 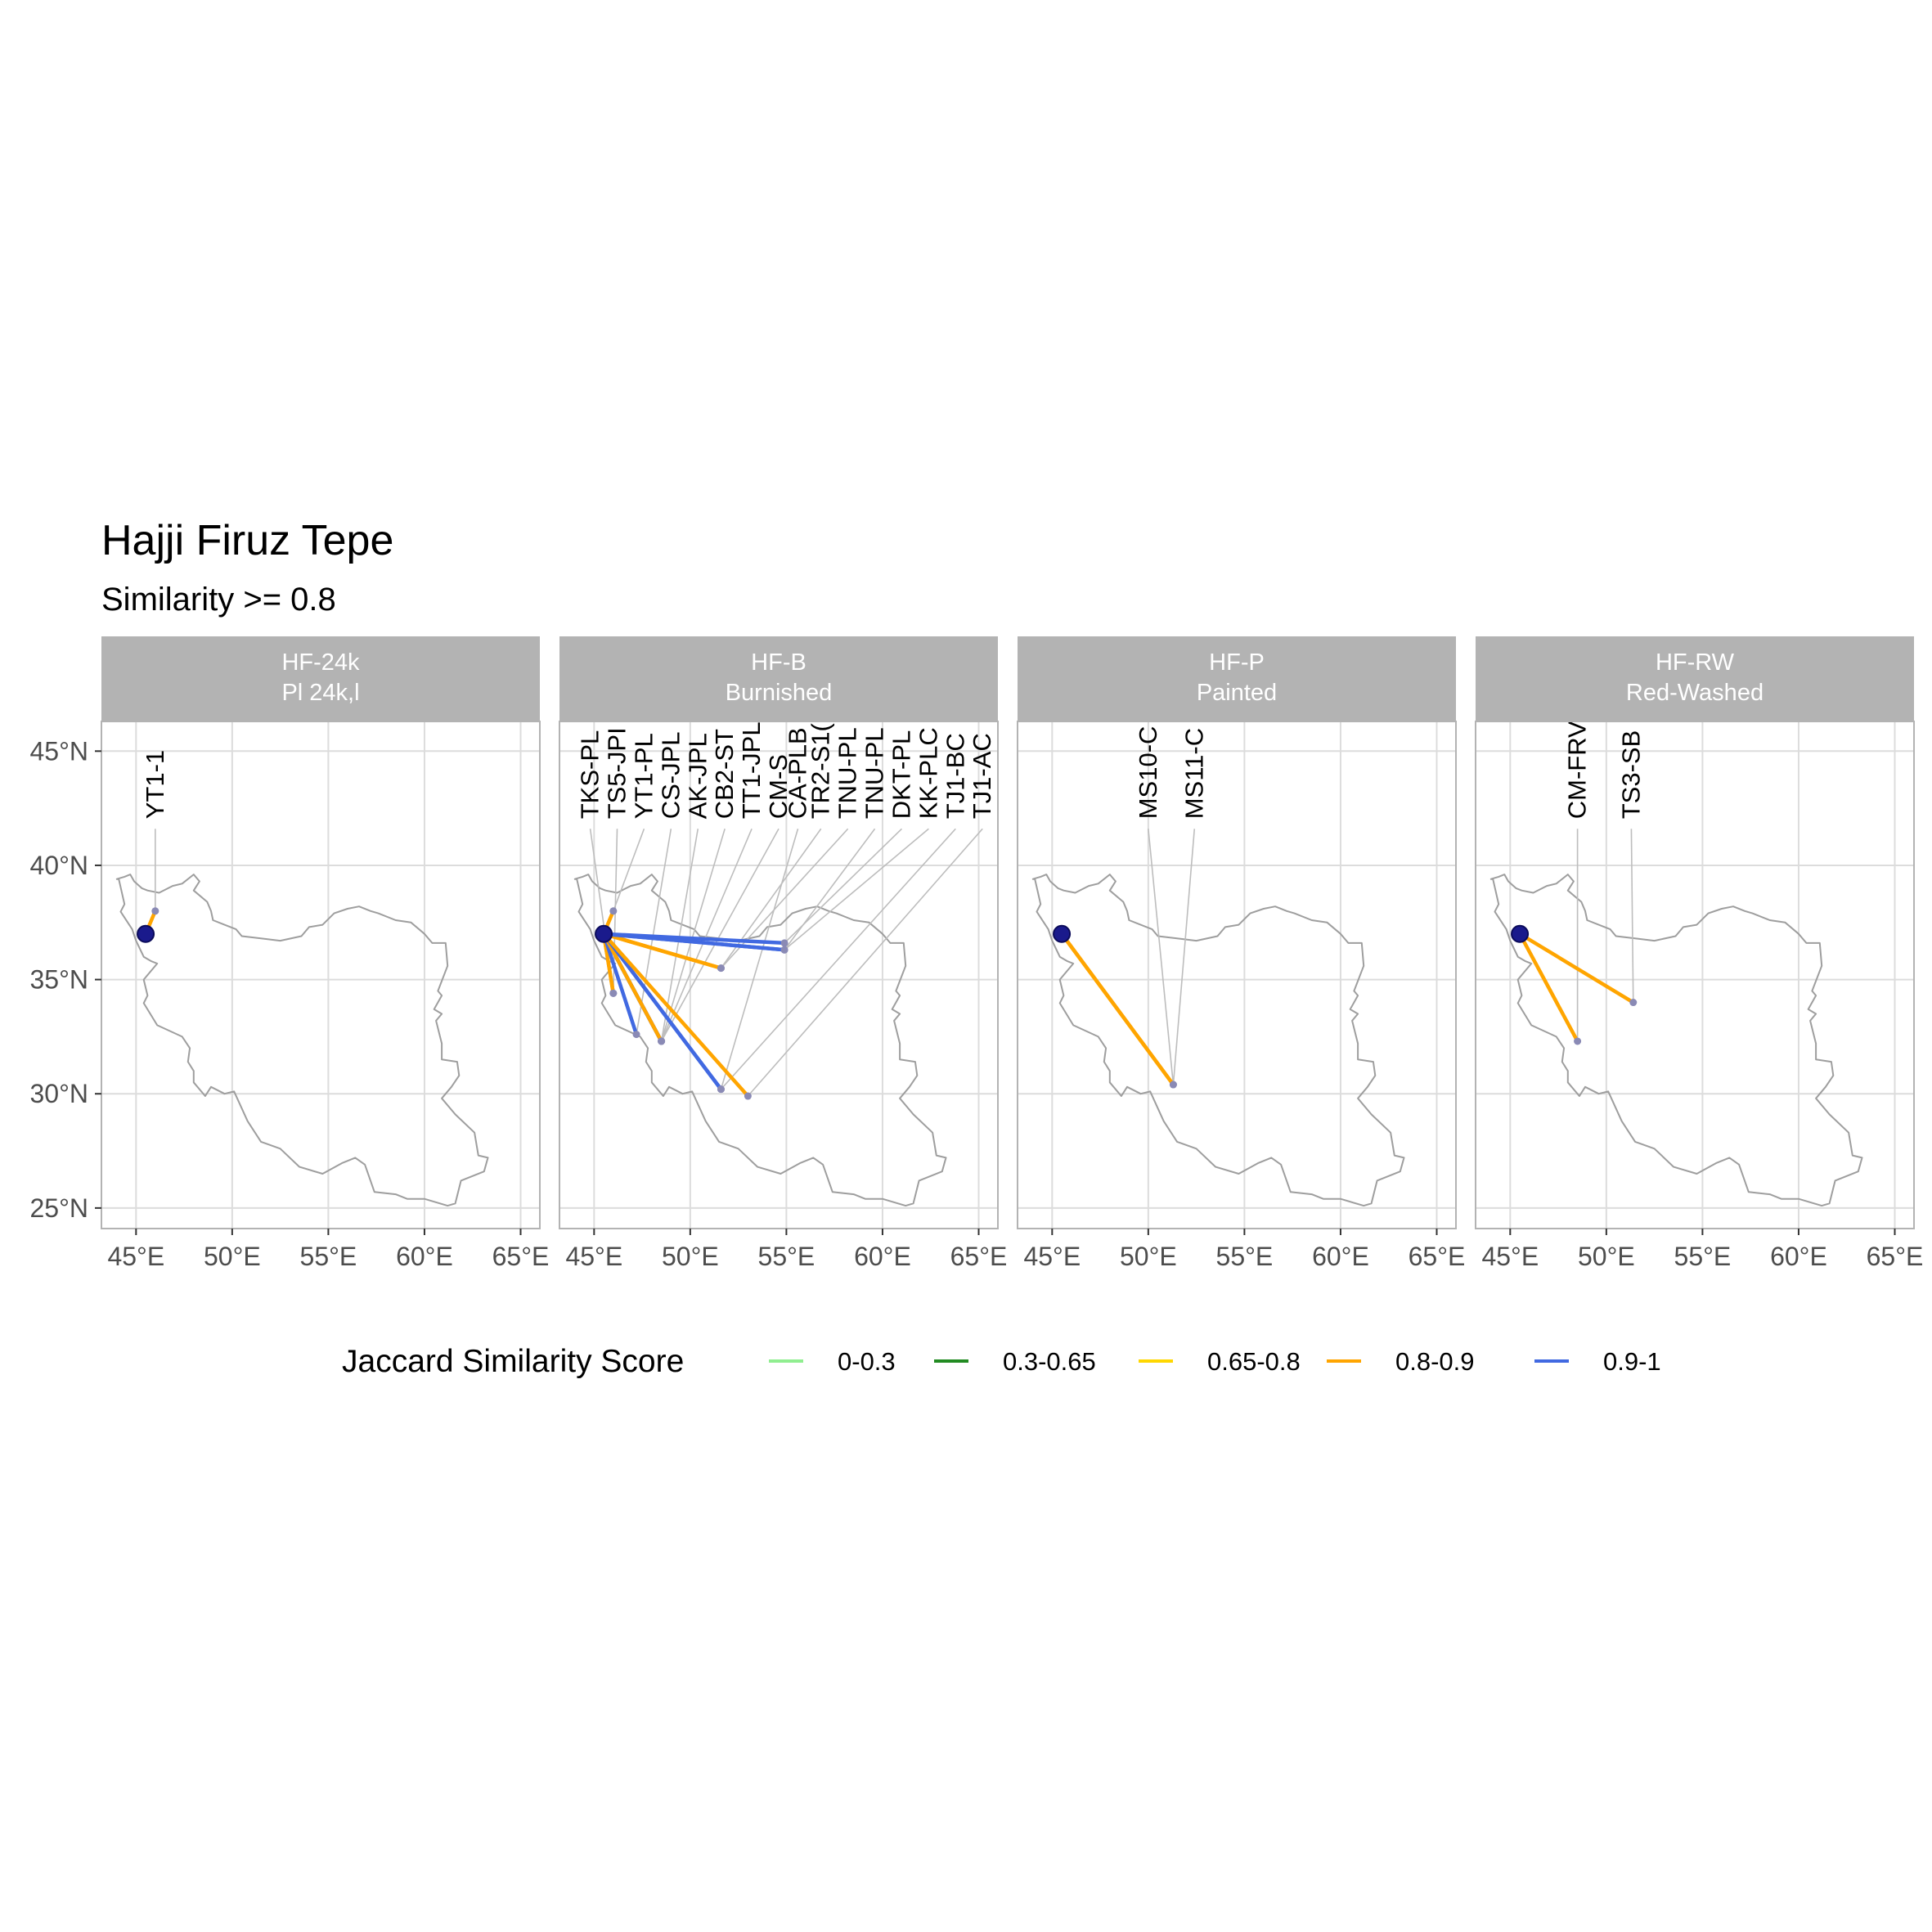 What do you see at coordinates (59, 1208) in the screenshot?
I see `y-tick-label: 25°N` at bounding box center [59, 1208].